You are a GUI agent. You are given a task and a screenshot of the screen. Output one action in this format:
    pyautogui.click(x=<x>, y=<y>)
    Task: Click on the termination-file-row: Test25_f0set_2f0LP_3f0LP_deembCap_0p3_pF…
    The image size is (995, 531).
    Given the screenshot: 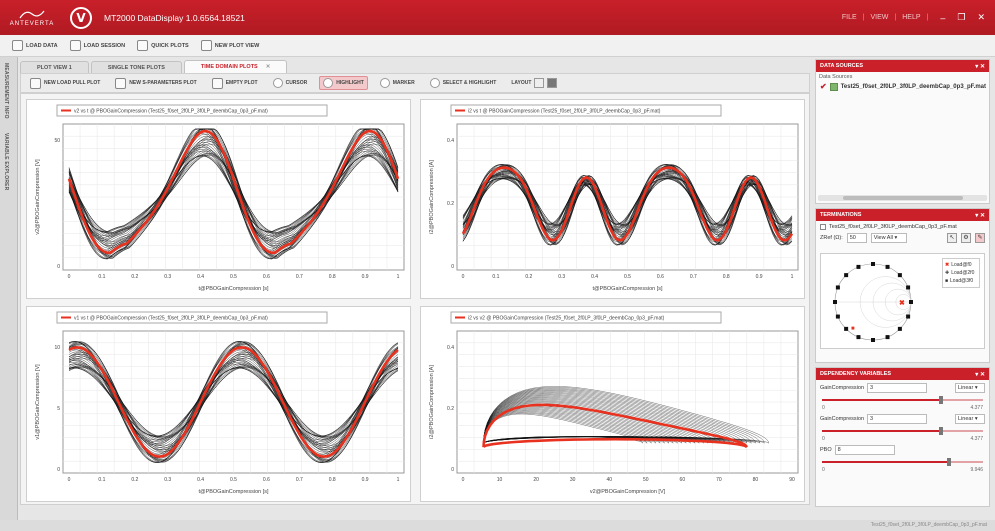 What is the action you would take?
    pyautogui.click(x=902, y=227)
    